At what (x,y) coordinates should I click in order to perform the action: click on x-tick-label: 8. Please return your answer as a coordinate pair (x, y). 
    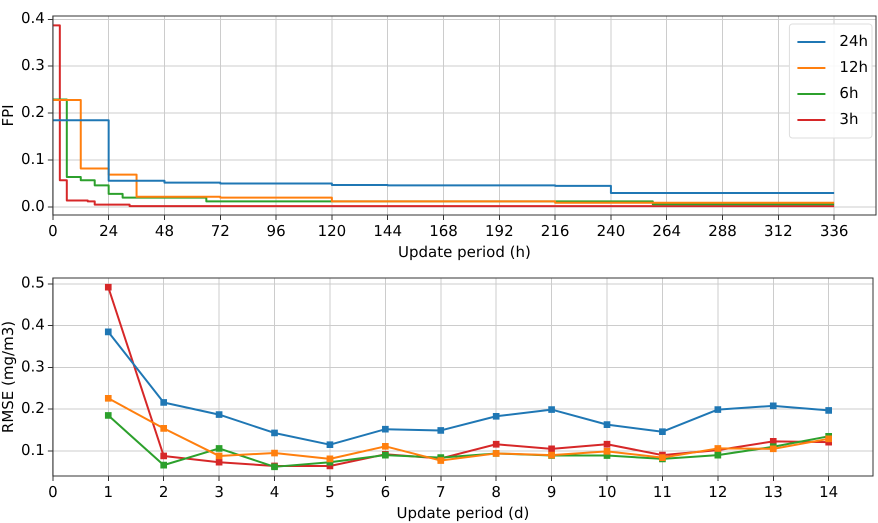
    Looking at the image, I should click on (496, 491).